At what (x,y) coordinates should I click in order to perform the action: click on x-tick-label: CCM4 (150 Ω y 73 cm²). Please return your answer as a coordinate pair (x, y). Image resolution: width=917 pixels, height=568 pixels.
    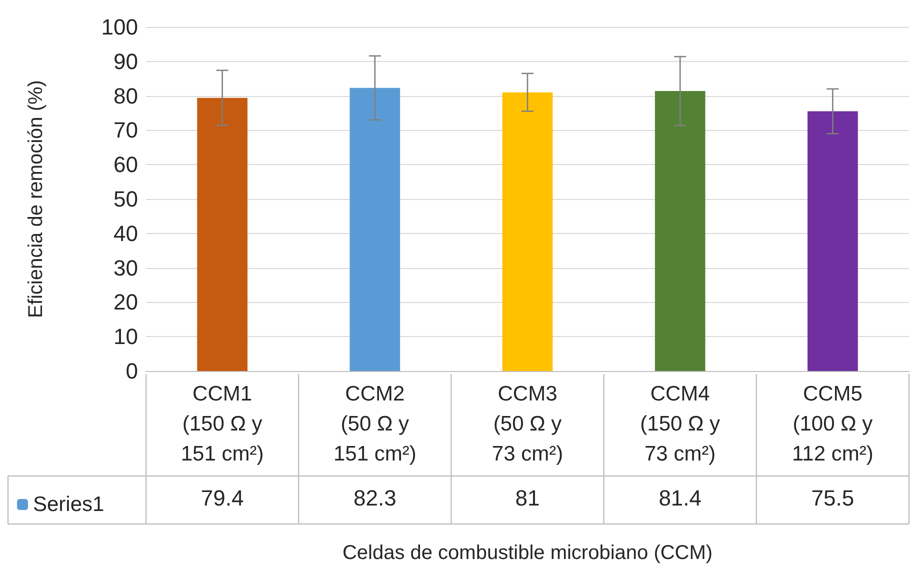
    Looking at the image, I should click on (680, 424).